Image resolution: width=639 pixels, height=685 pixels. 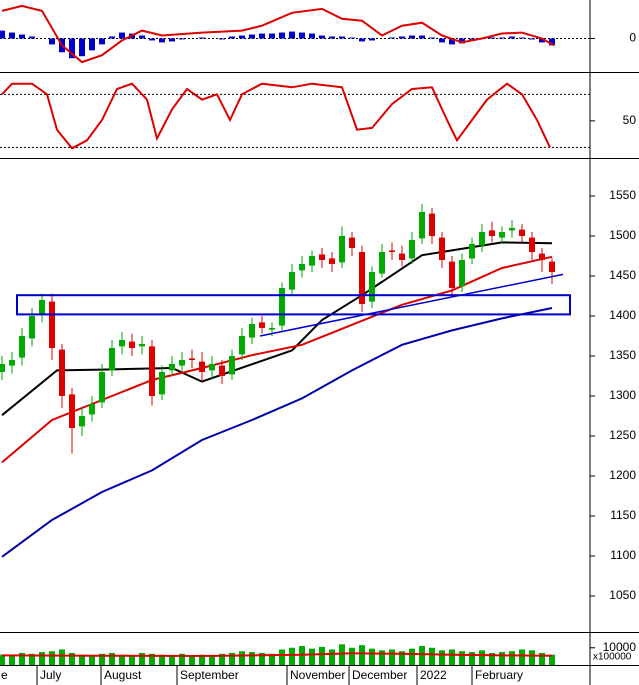 I want to click on x-tick-label: December, so click(x=379, y=675).